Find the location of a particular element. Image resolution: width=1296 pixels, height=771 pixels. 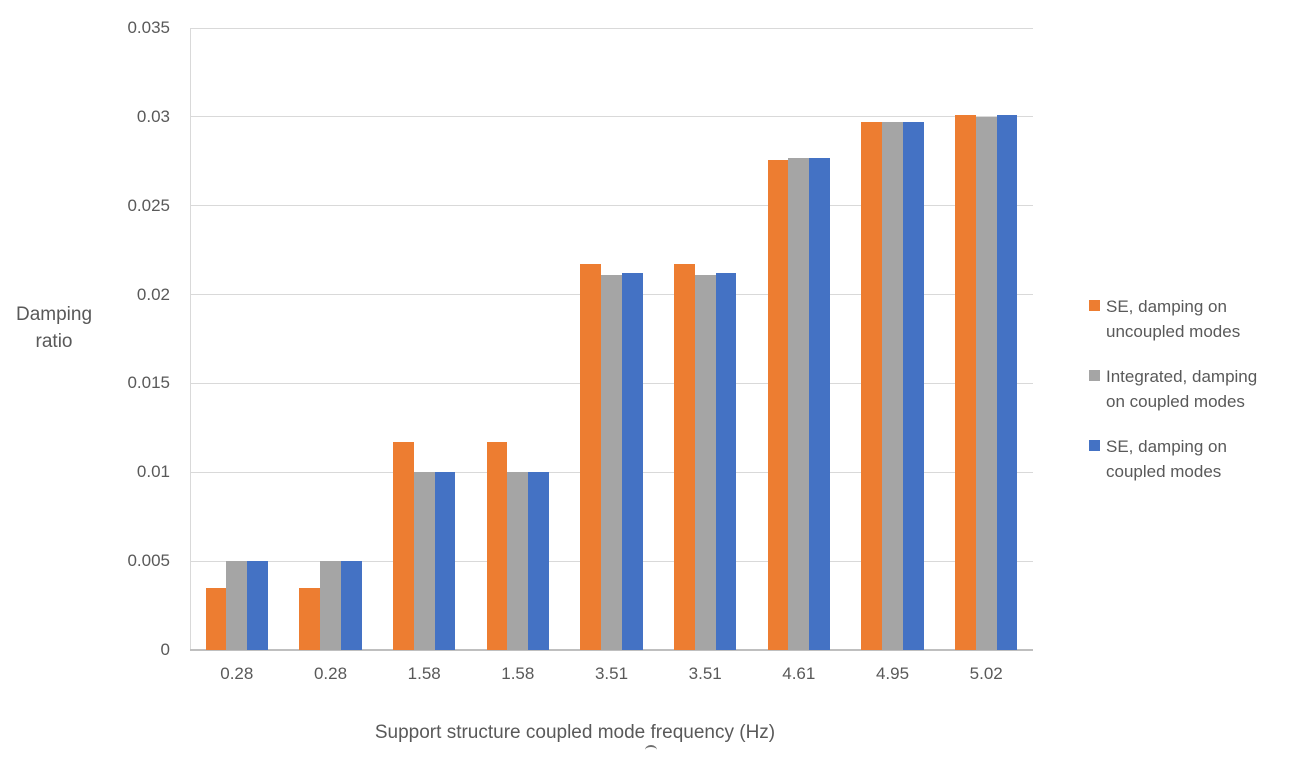

x-axis-line is located at coordinates (611, 650).